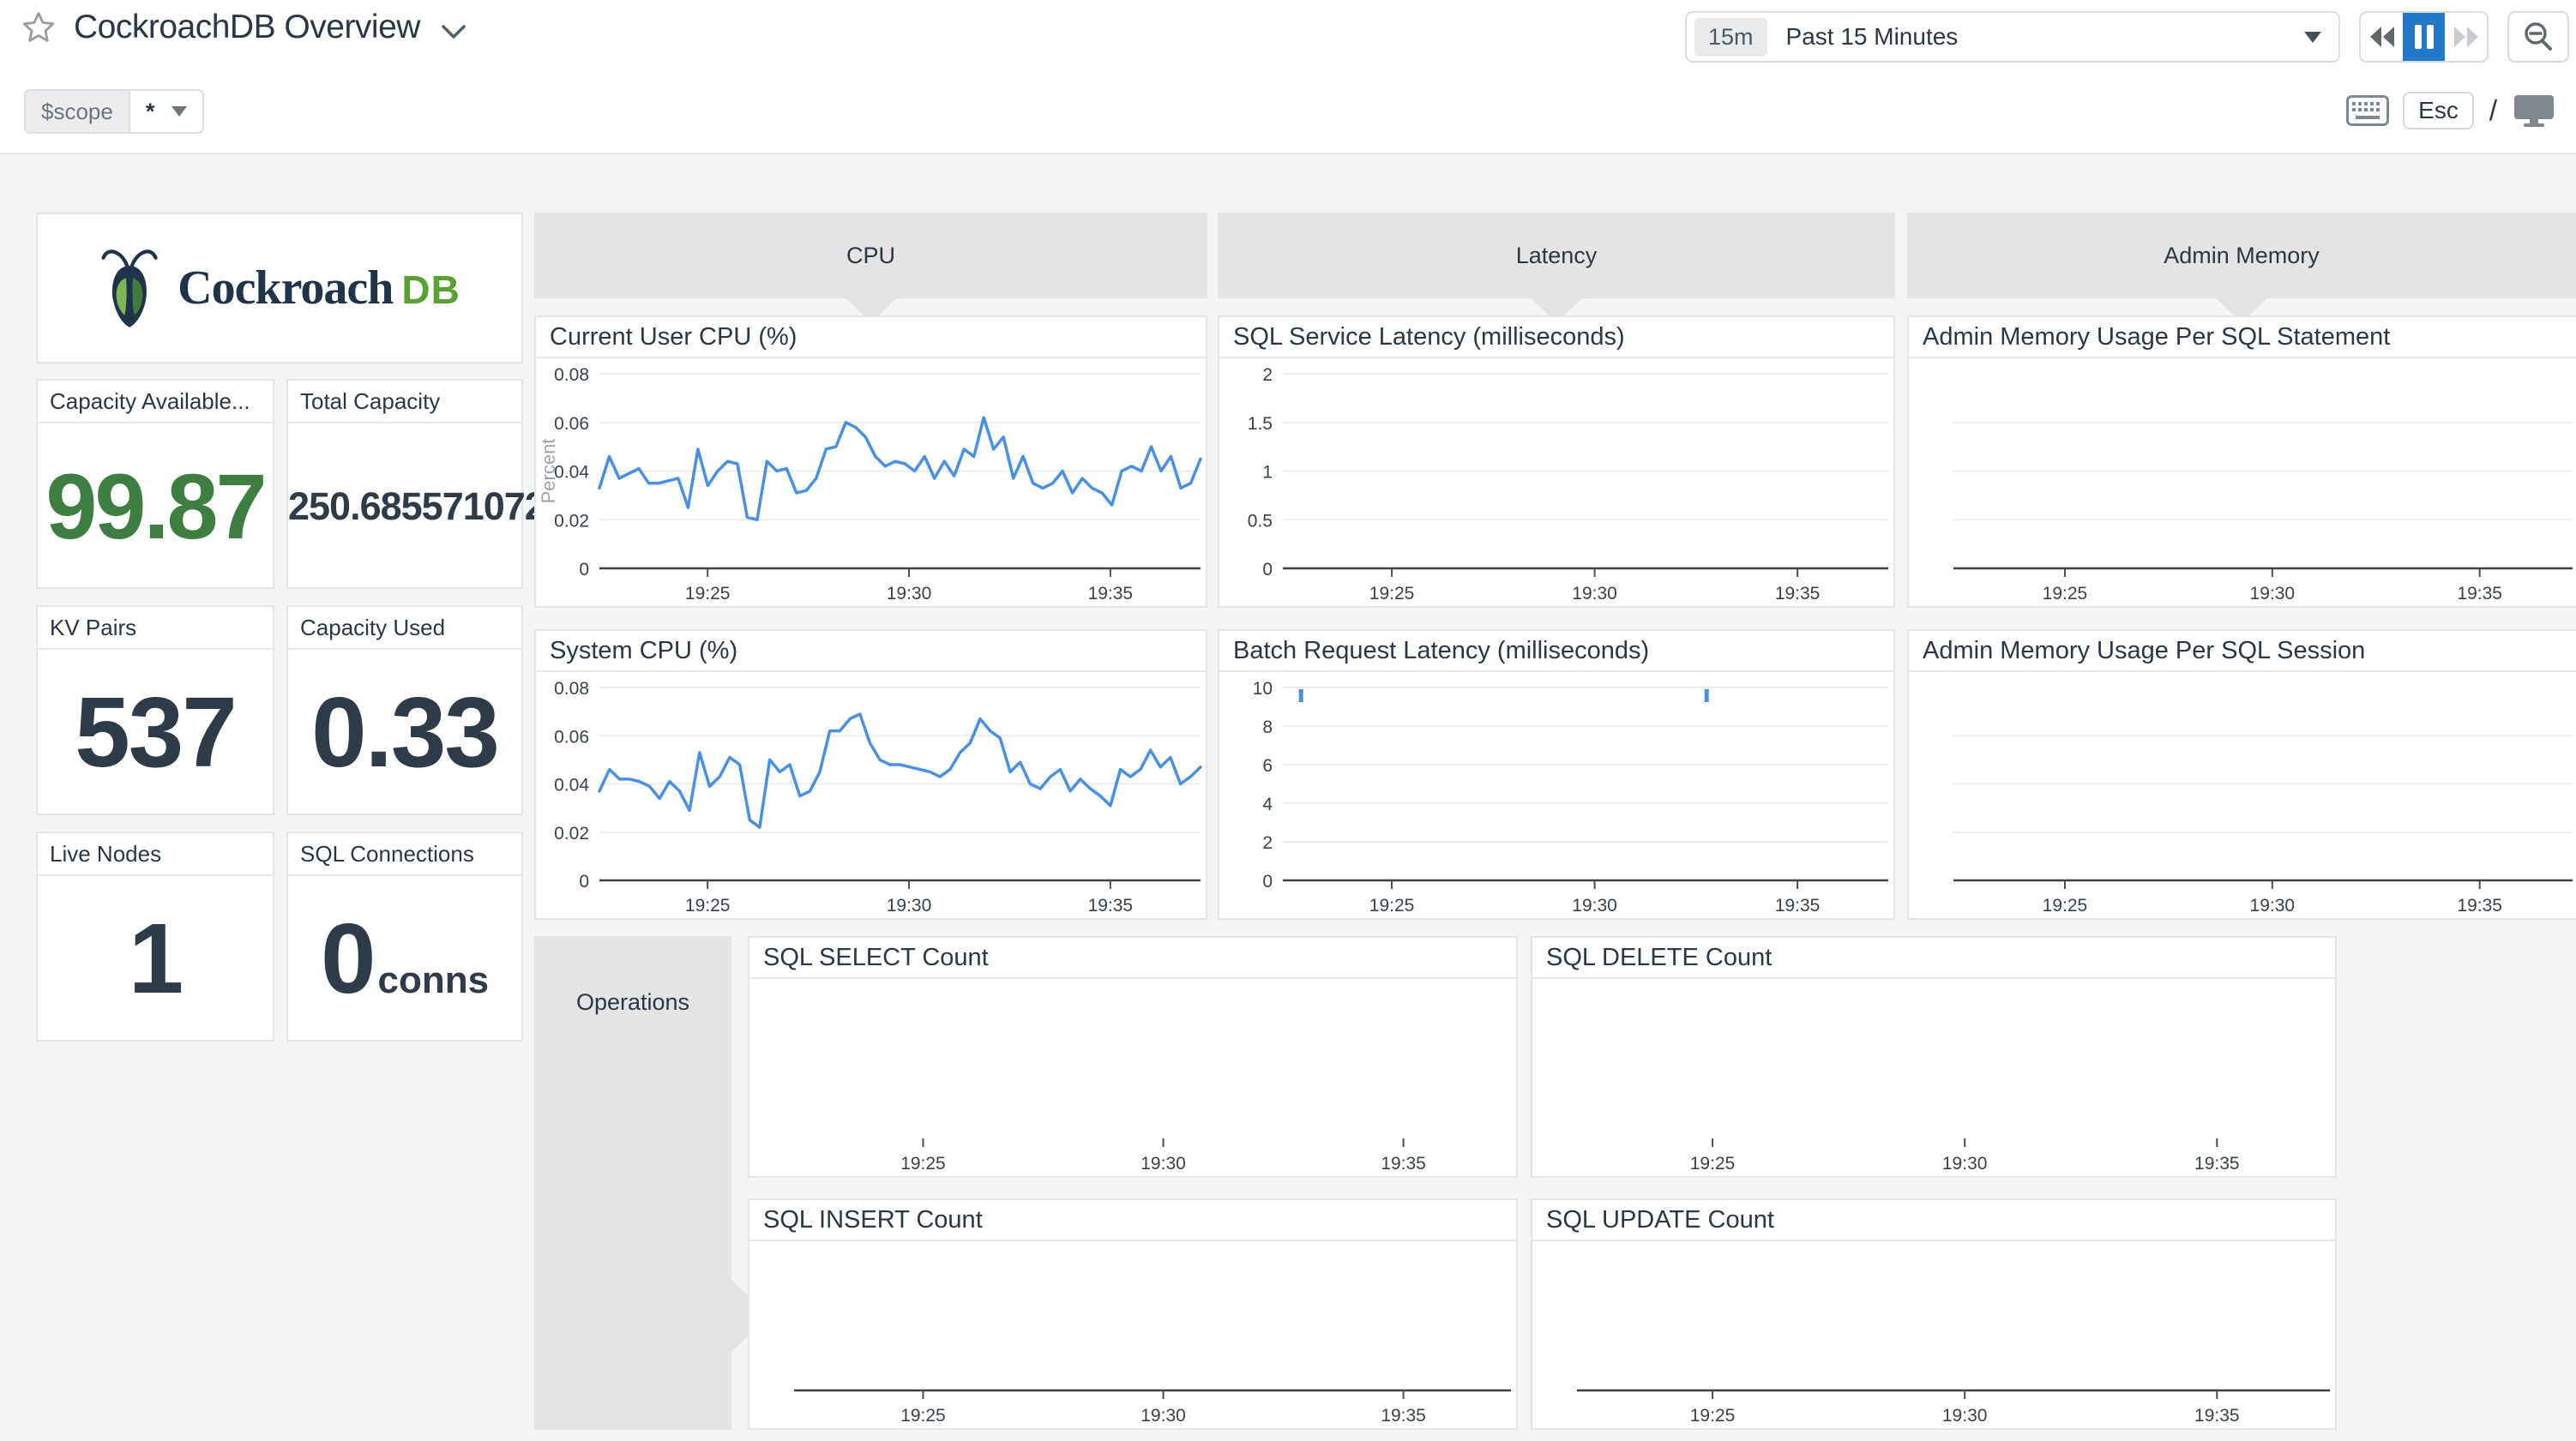  I want to click on dashboard-header: CockroachDB Overview 15m Past 15 Minutes, so click(1288, 77).